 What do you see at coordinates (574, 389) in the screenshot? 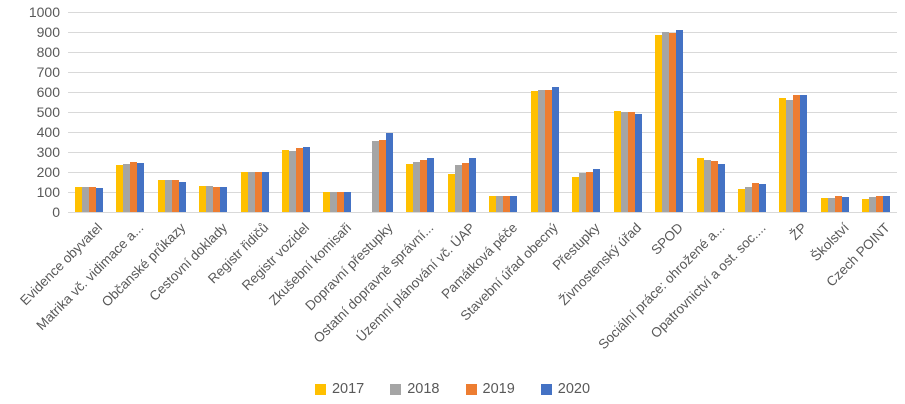
I see `legend-label: 2020` at bounding box center [574, 389].